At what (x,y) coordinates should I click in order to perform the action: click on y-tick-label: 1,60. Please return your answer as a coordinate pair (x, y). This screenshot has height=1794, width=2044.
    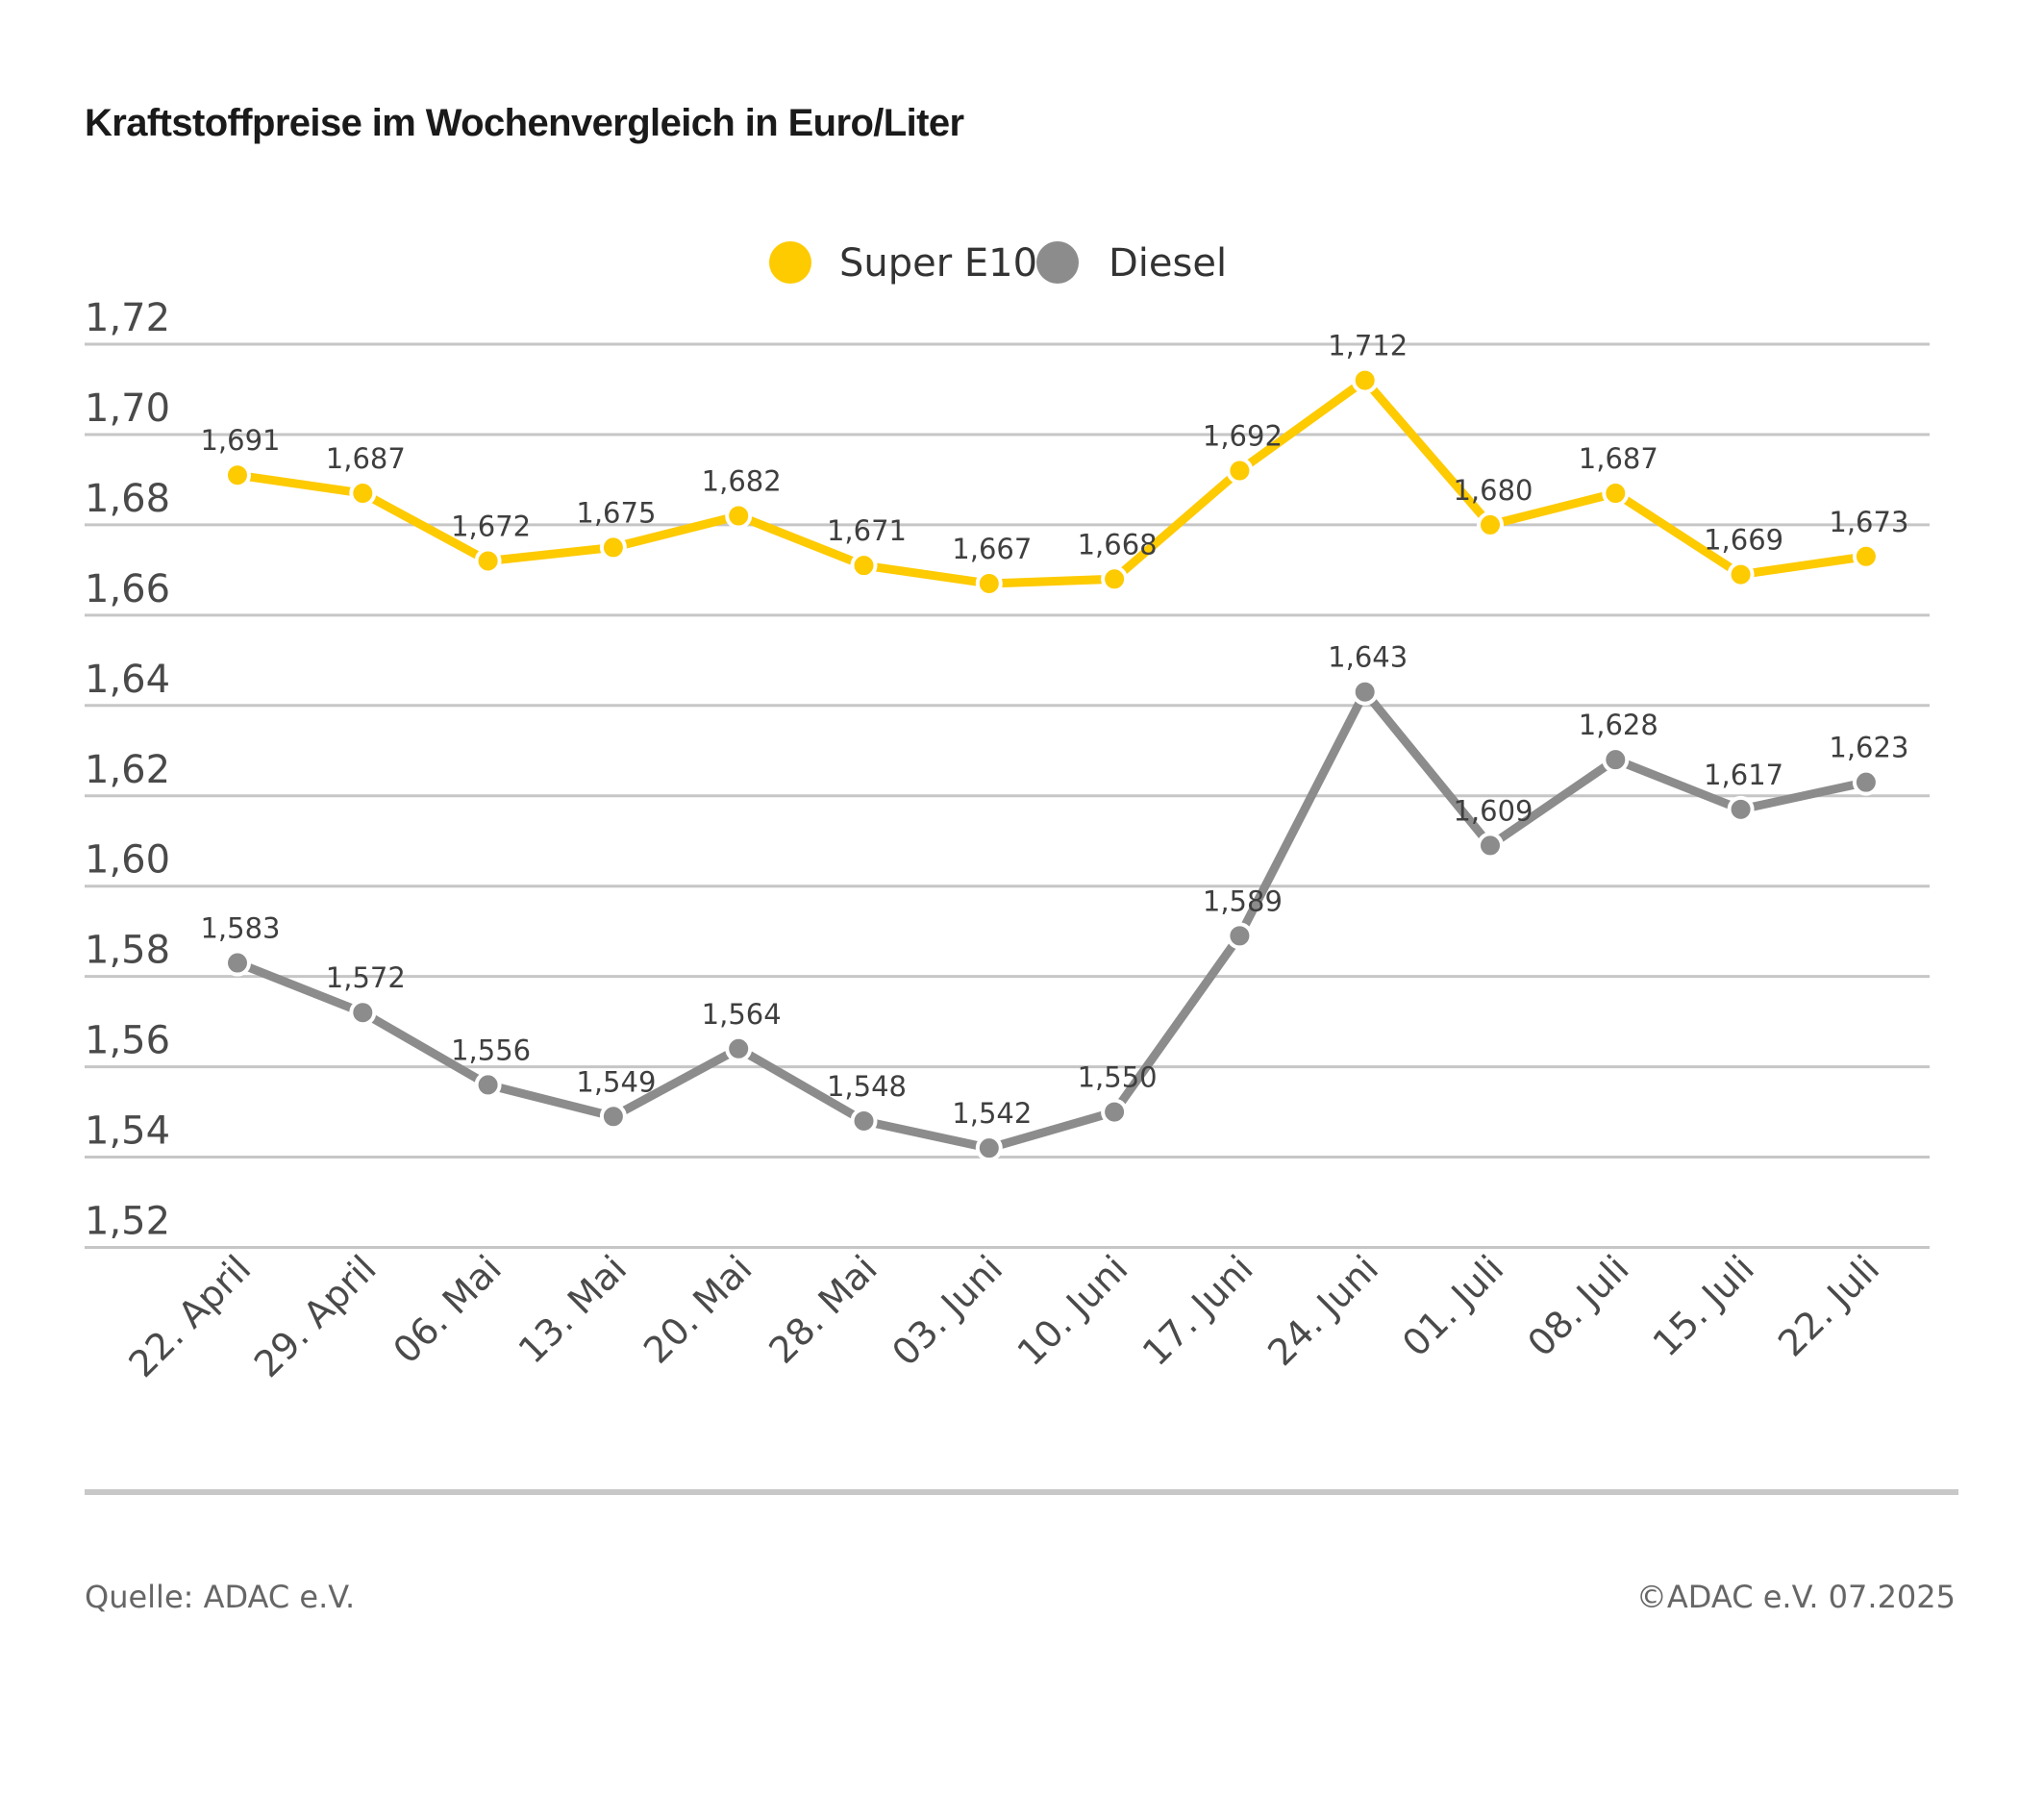
    Looking at the image, I should click on (127, 860).